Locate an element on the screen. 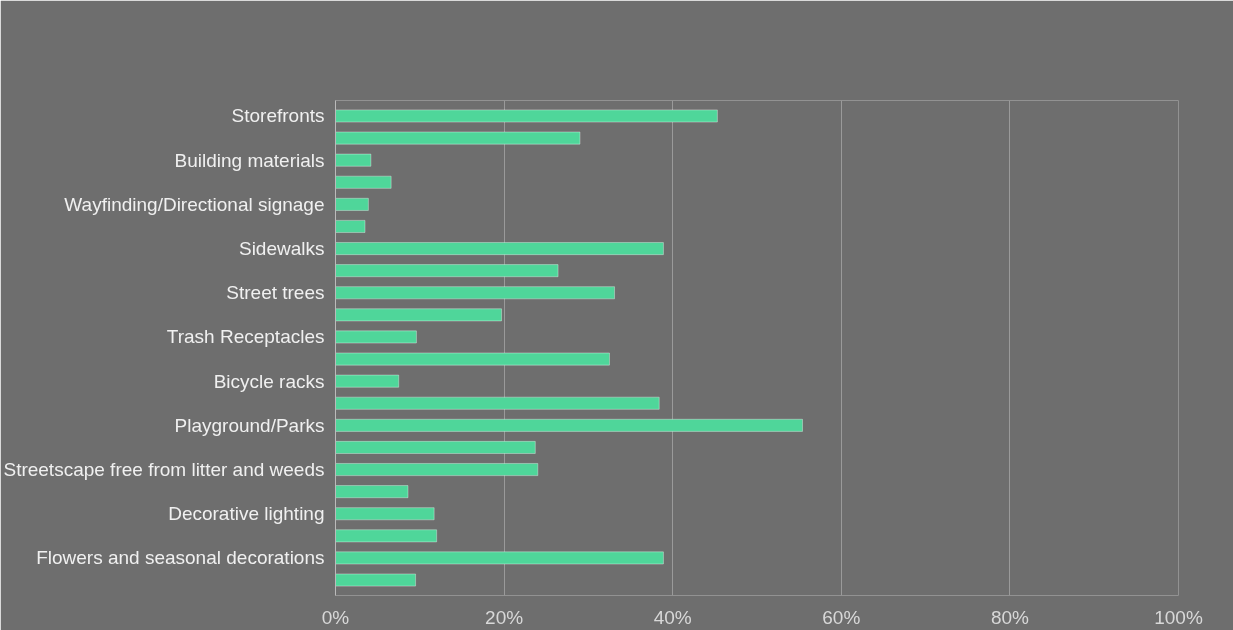 Image resolution: width=1233 pixels, height=630 pixels. y-tick-label: Playground/Parks is located at coordinates (249, 425).